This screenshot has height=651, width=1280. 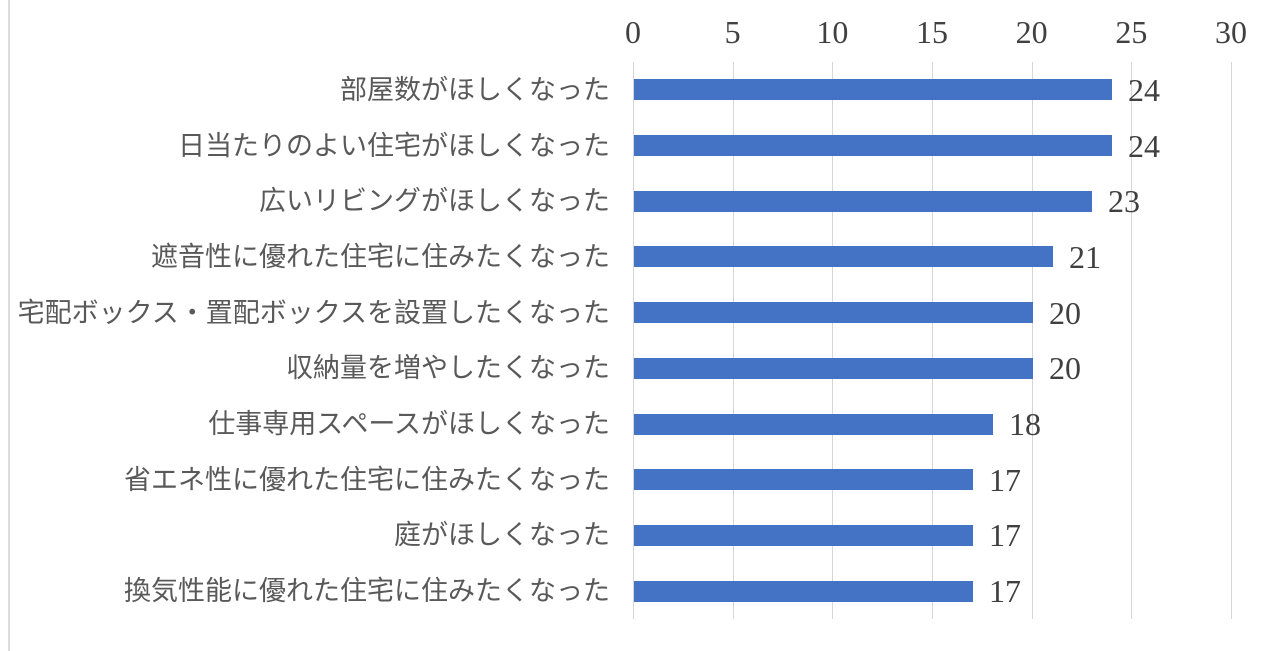 What do you see at coordinates (380, 257) in the screenshot?
I see `category-label: 遮音性に優れた住宅に住みたくなった` at bounding box center [380, 257].